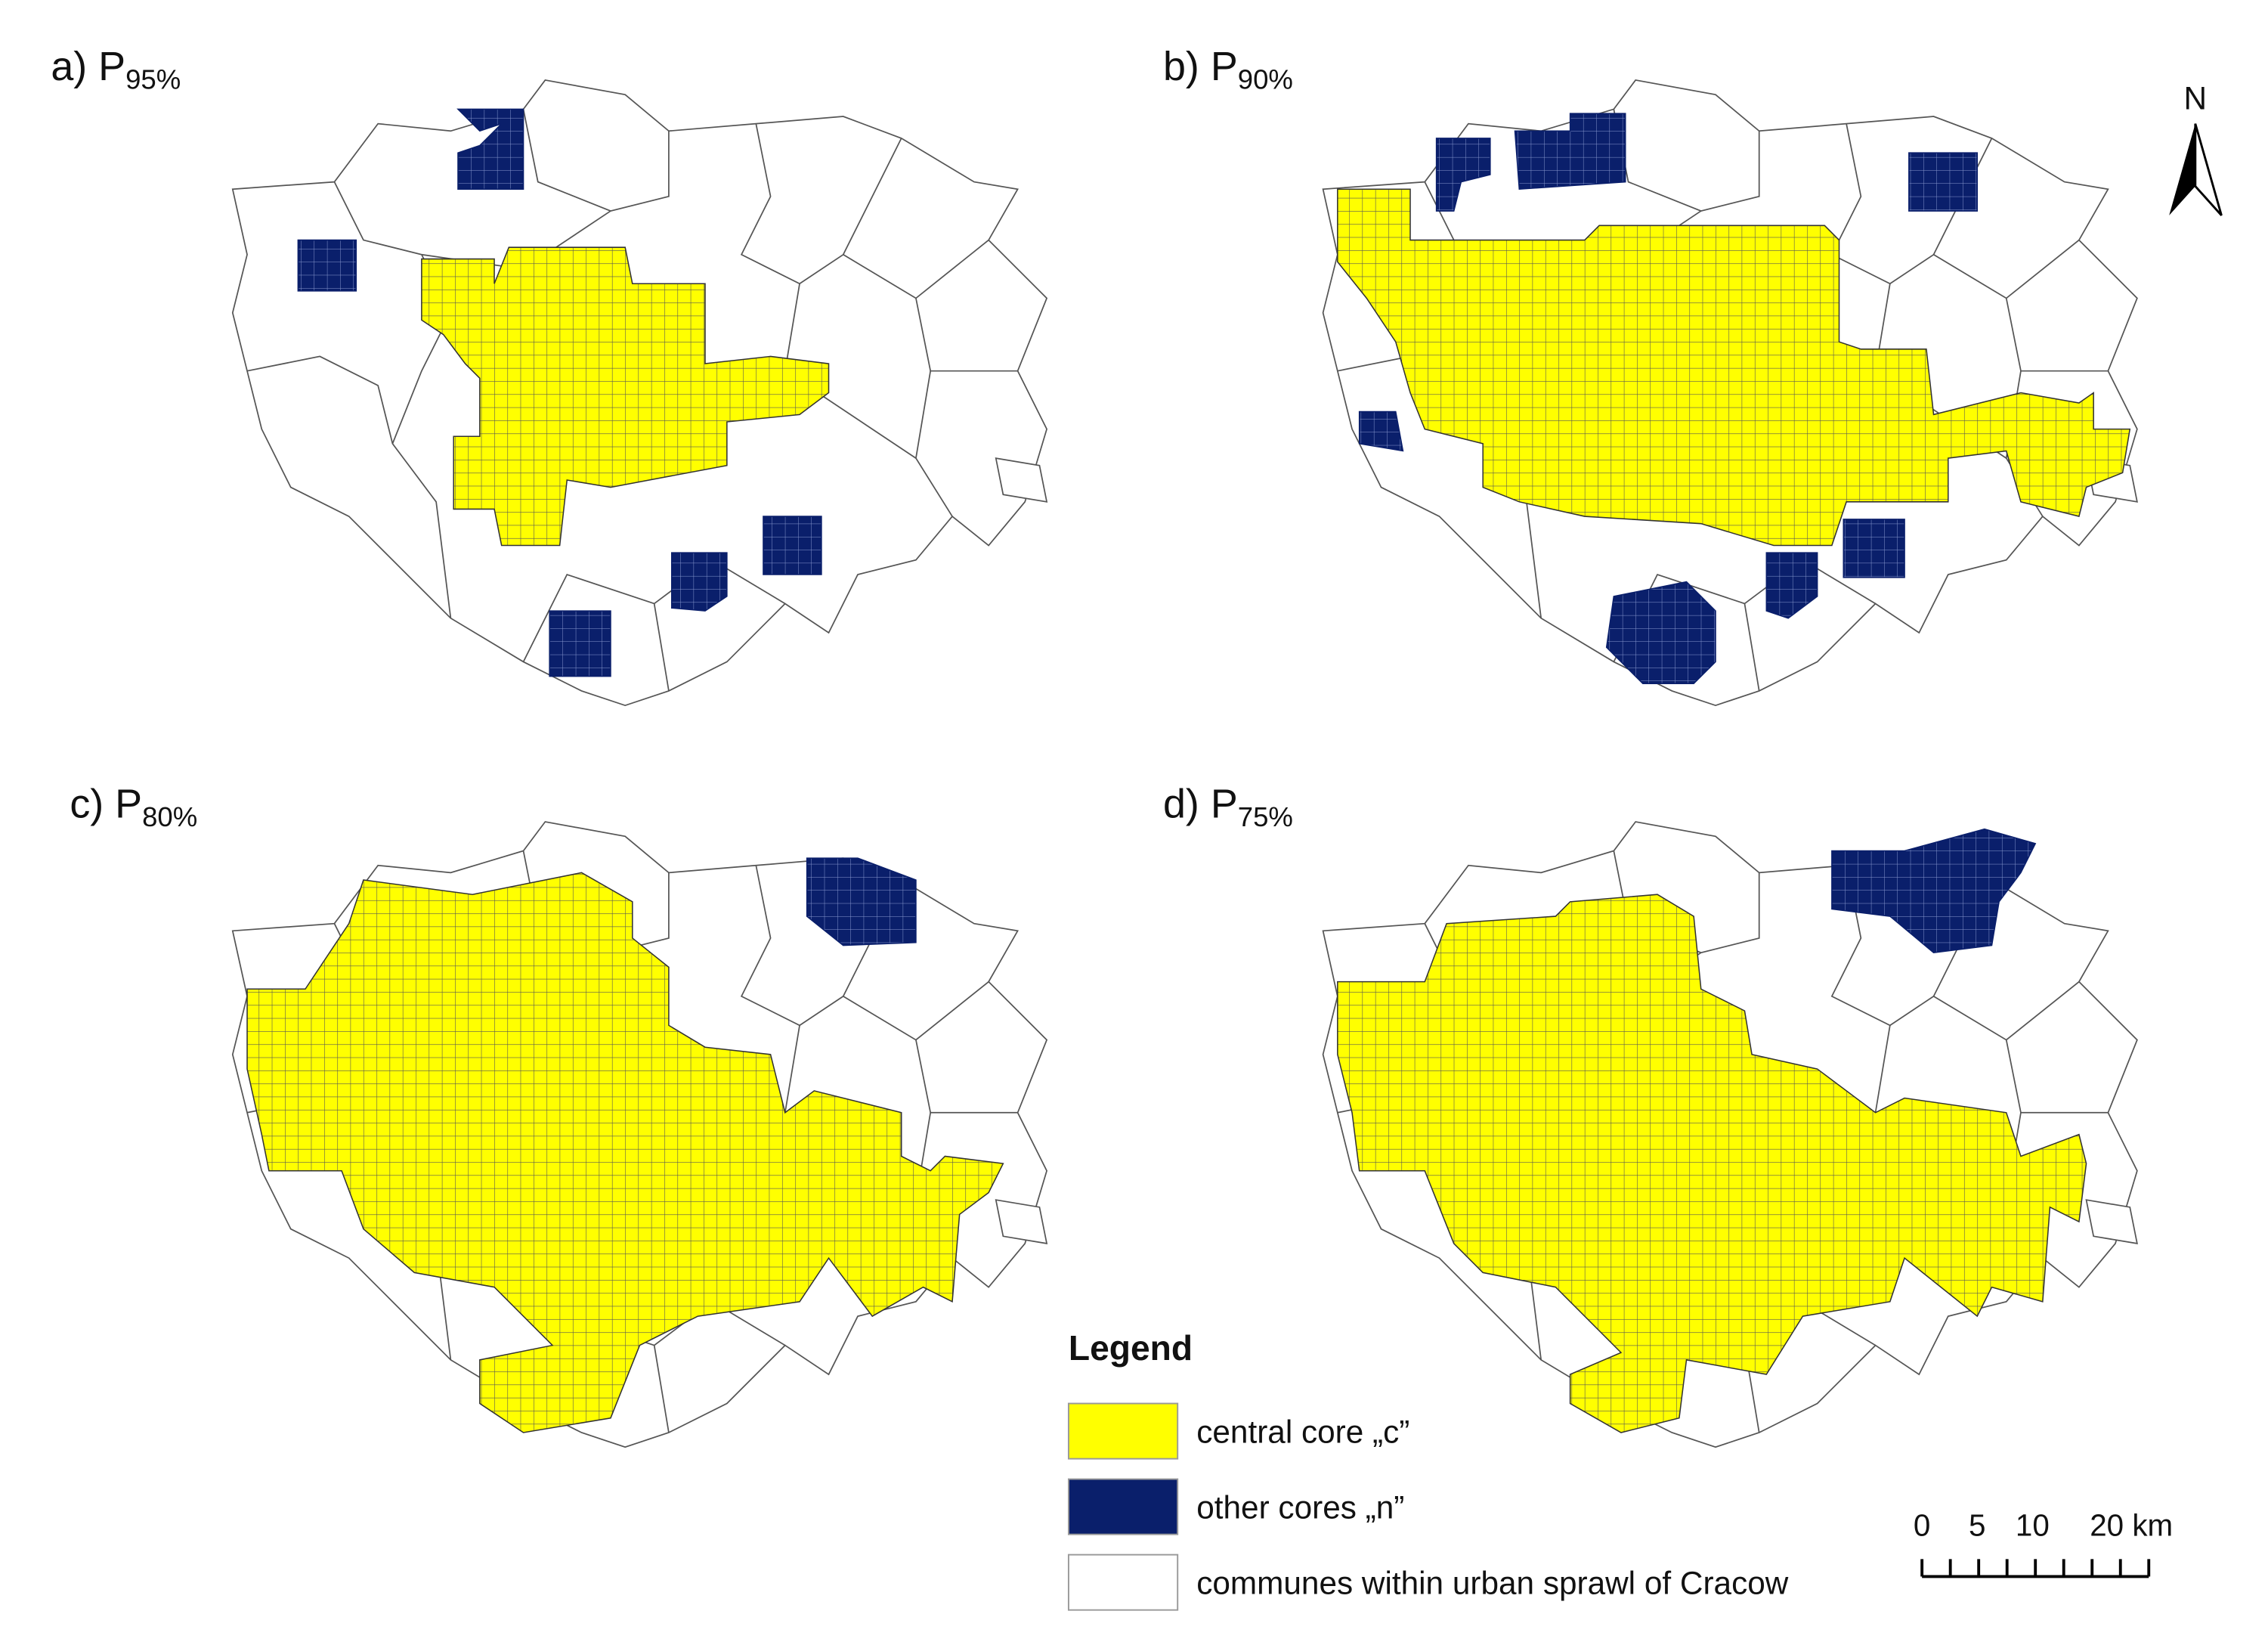  Describe the element at coordinates (1302, 1431) in the screenshot. I see `legend-label: central core „c”` at that location.